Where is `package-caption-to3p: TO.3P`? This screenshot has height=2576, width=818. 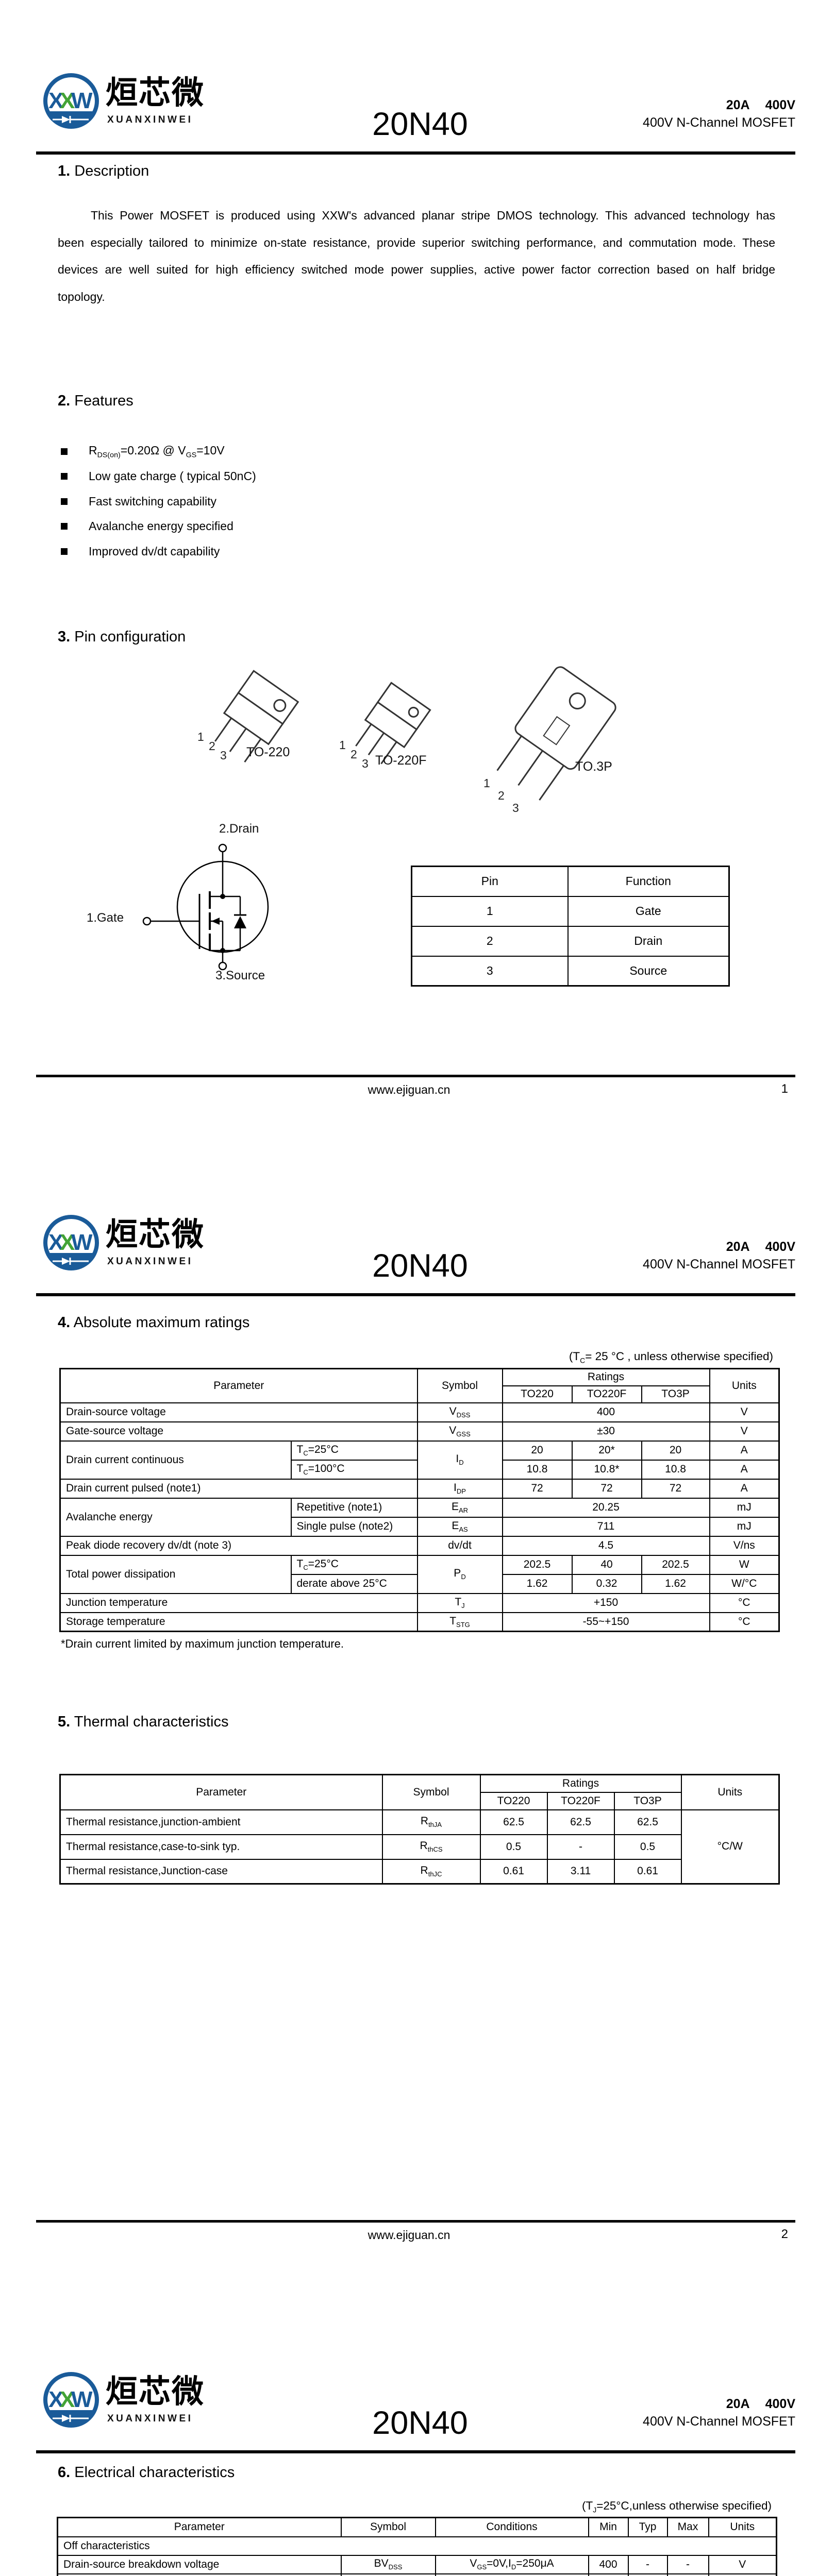
package-caption-to3p: TO.3P is located at coordinates (593, 766).